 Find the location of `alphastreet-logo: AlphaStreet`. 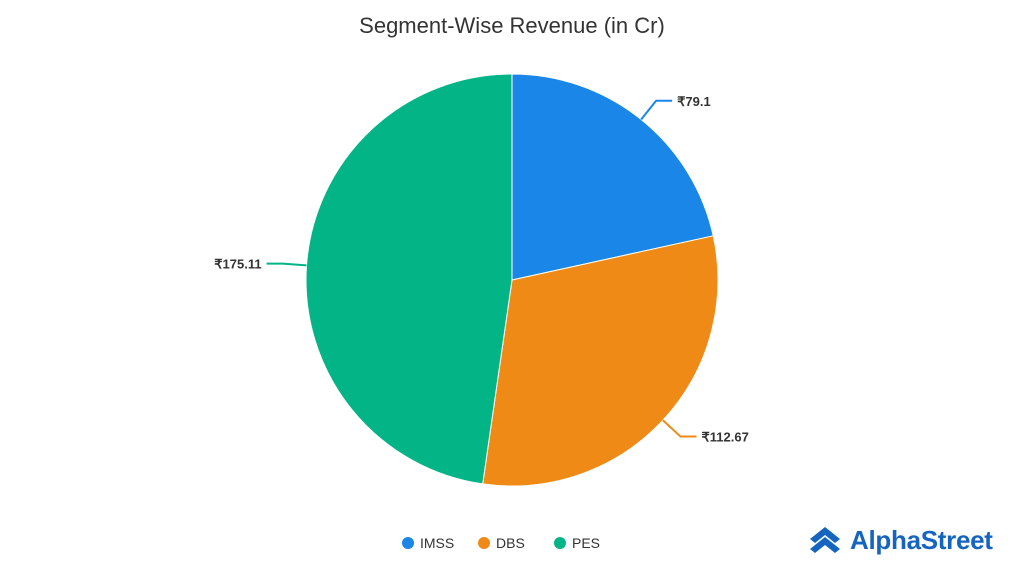

alphastreet-logo: AlphaStreet is located at coordinates (900, 540).